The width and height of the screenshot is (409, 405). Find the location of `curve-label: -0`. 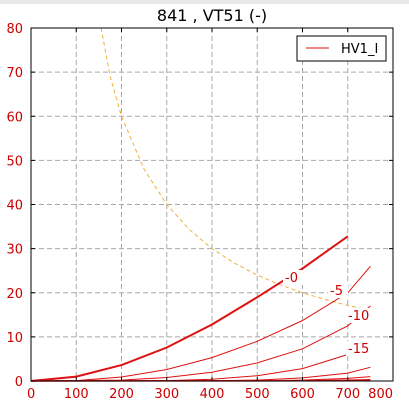

curve-label: -0 is located at coordinates (291, 278).